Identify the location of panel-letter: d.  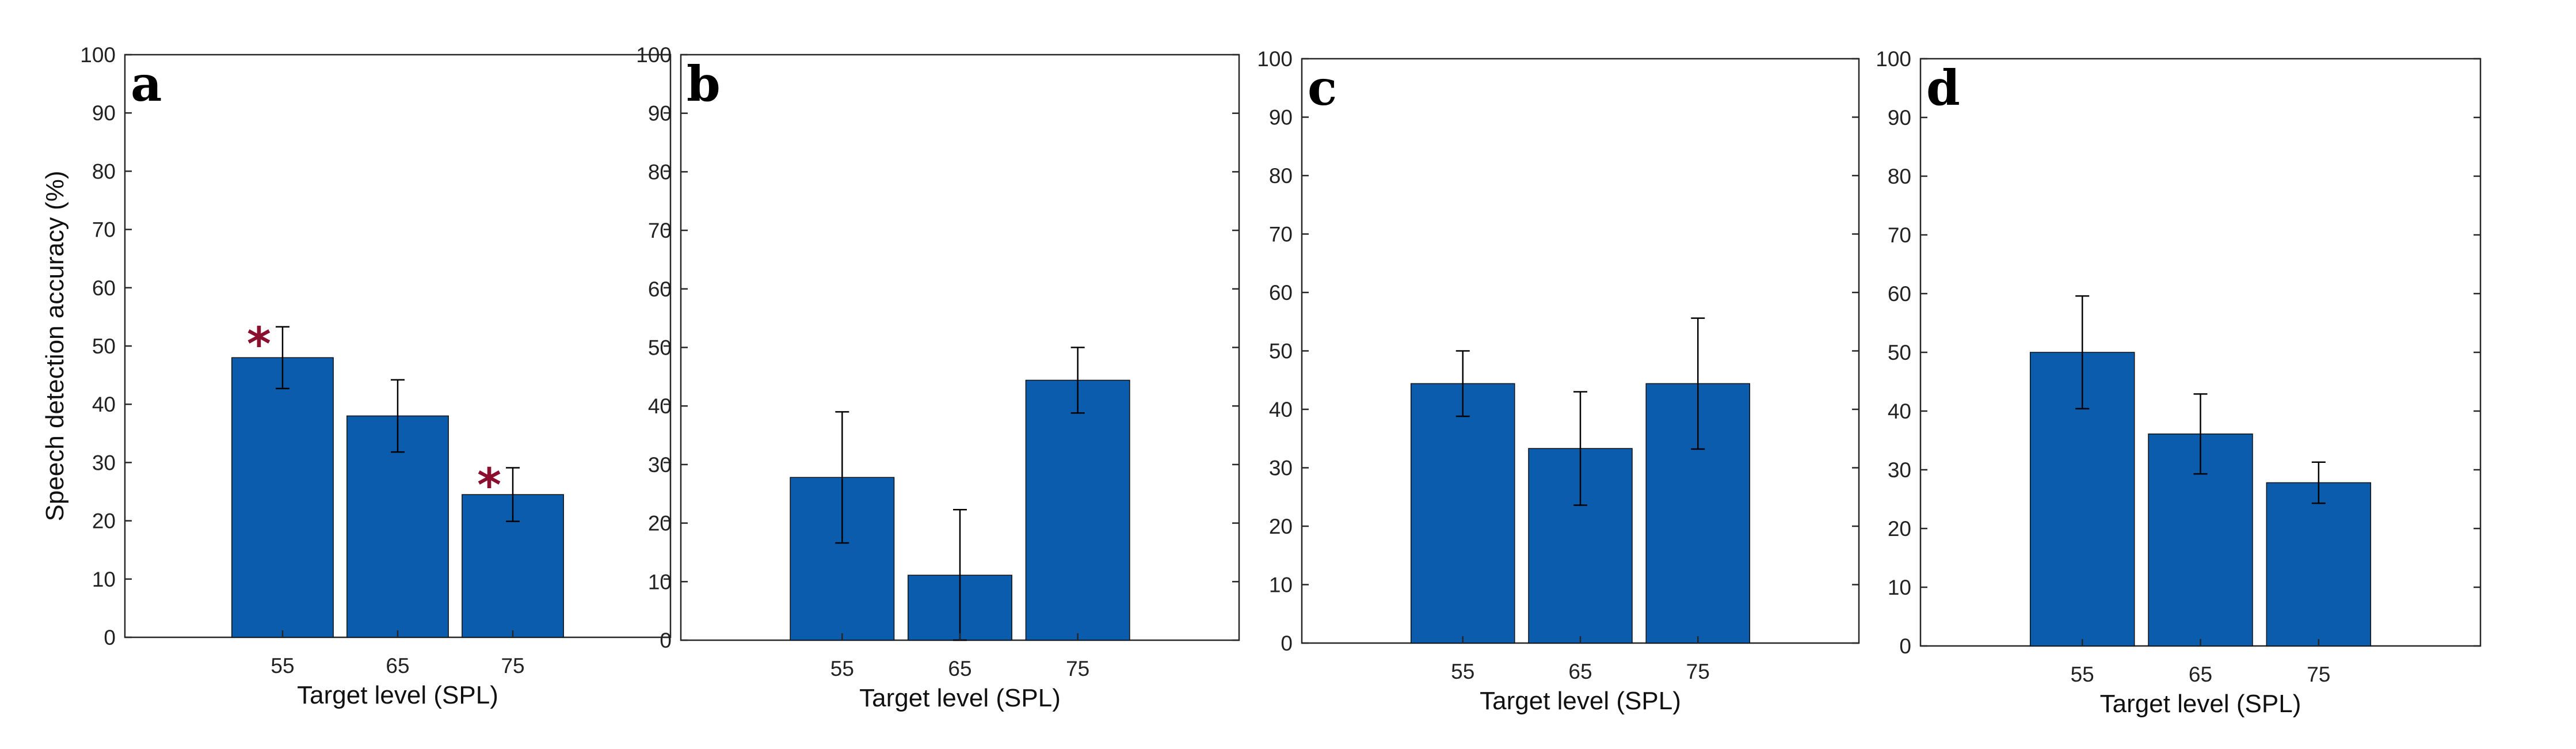
(1943, 87).